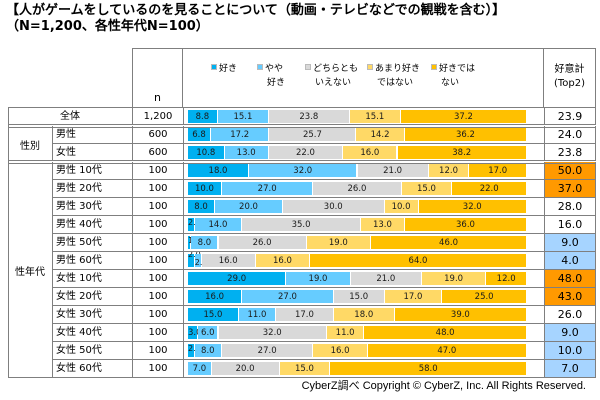 This screenshot has width=600, height=400. What do you see at coordinates (462, 152) in the screenshot?
I see `bar-segment: 38.2` at bounding box center [462, 152].